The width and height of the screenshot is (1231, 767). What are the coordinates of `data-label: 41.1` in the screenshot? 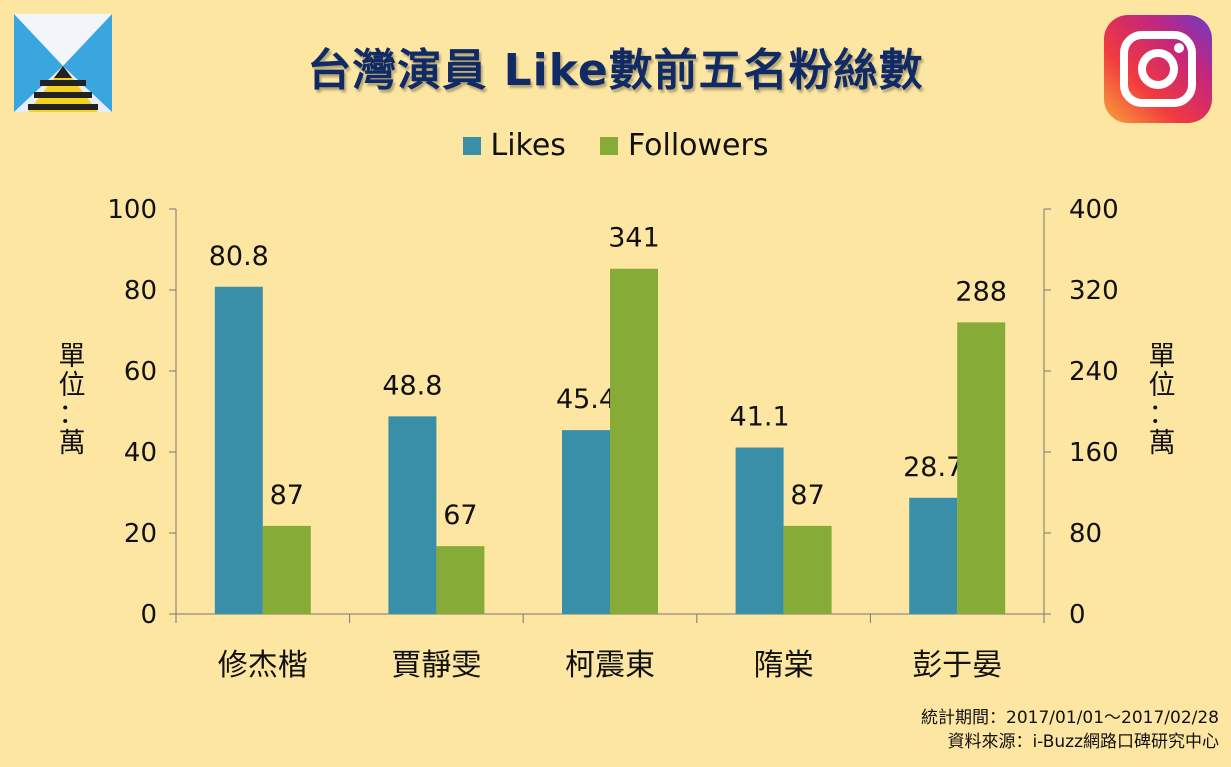 It's located at (760, 417).